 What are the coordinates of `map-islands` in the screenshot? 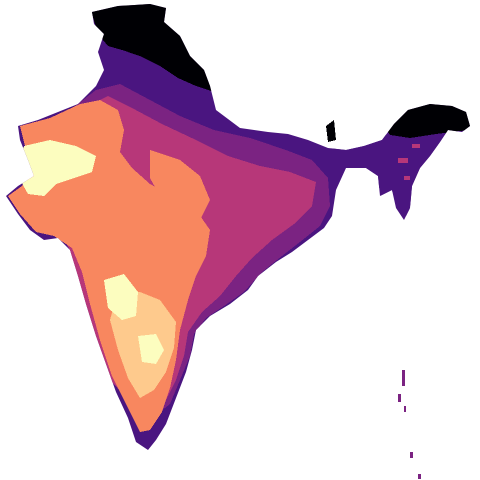 It's located at (373, 299).